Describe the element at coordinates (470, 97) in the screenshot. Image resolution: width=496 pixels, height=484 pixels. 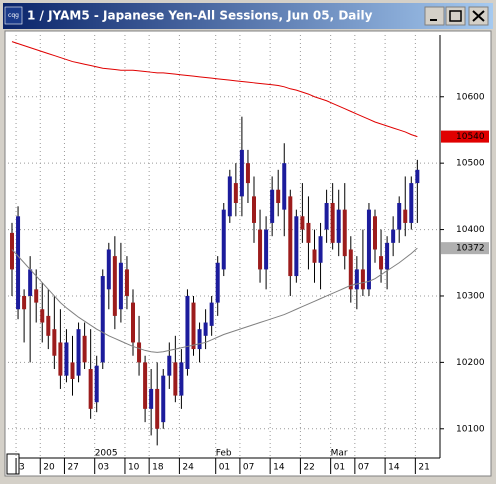
I see `y-tick-label: 10600` at that location.